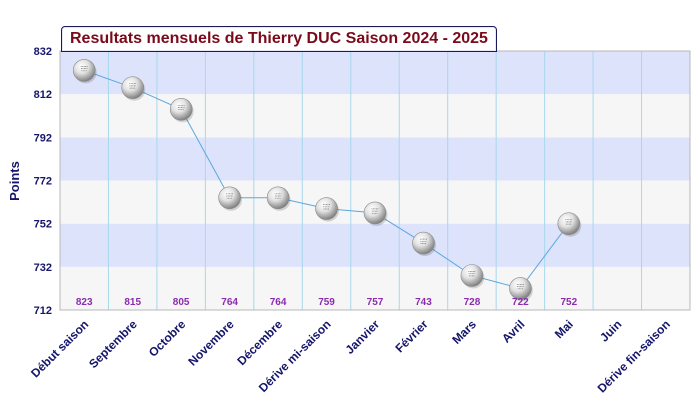 The image size is (700, 420). I want to click on y-tick-label: 732, so click(43, 268).